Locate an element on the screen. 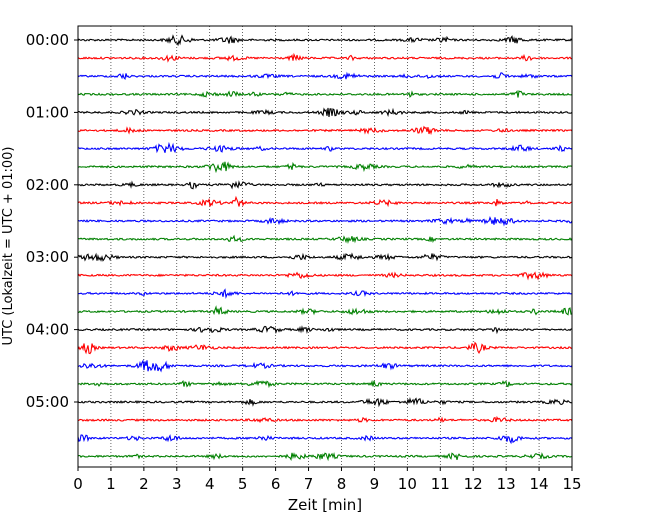 Image resolution: width=650 pixels, height=524 pixels. x-tick-label: 6 is located at coordinates (276, 484).